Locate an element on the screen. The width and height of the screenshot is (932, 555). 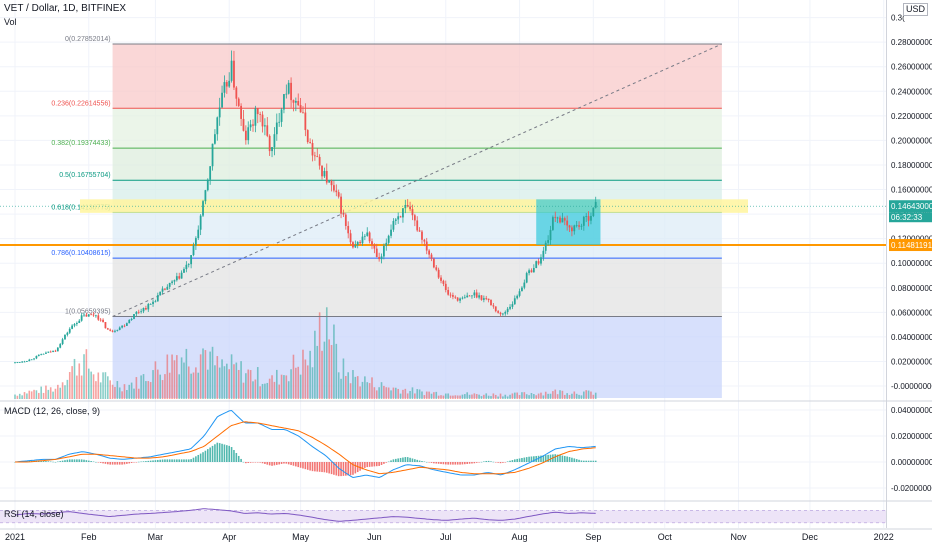
rsi-label: RSI (14, close) is located at coordinates (34, 514).